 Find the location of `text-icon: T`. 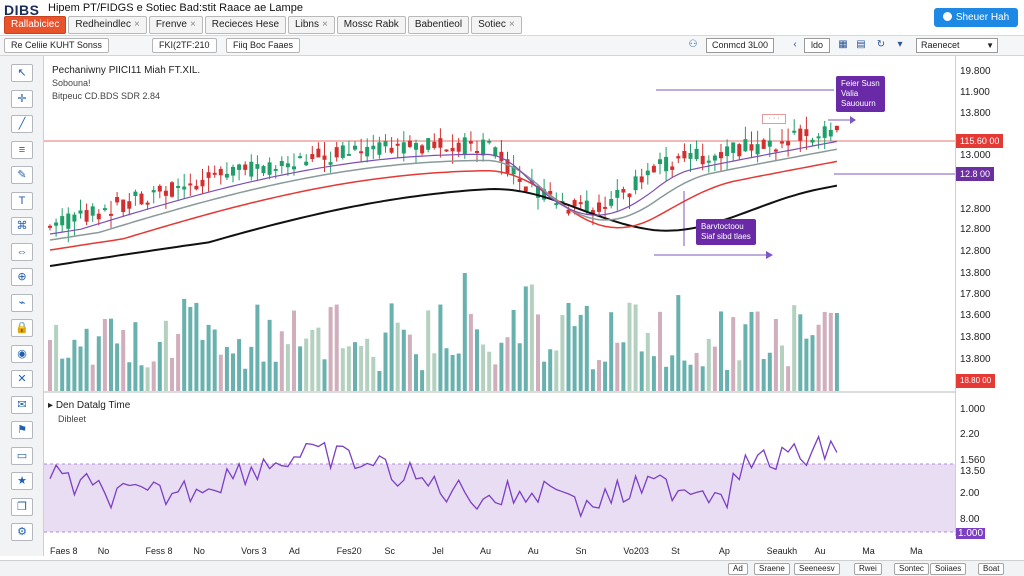

text-icon: T is located at coordinates (22, 200).